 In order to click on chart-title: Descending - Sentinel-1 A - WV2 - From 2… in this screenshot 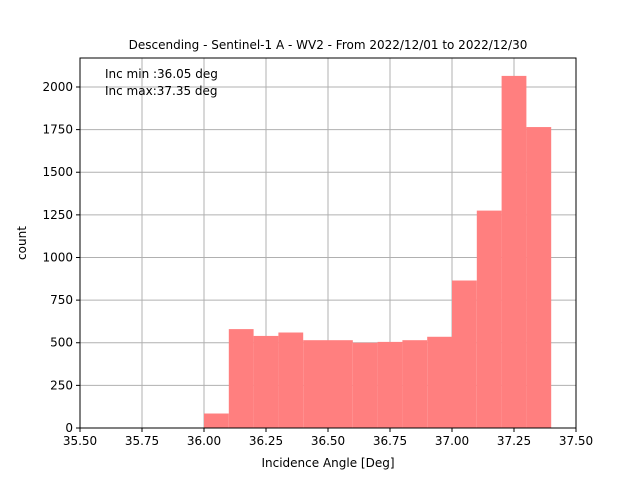, I will do `click(328, 45)`.